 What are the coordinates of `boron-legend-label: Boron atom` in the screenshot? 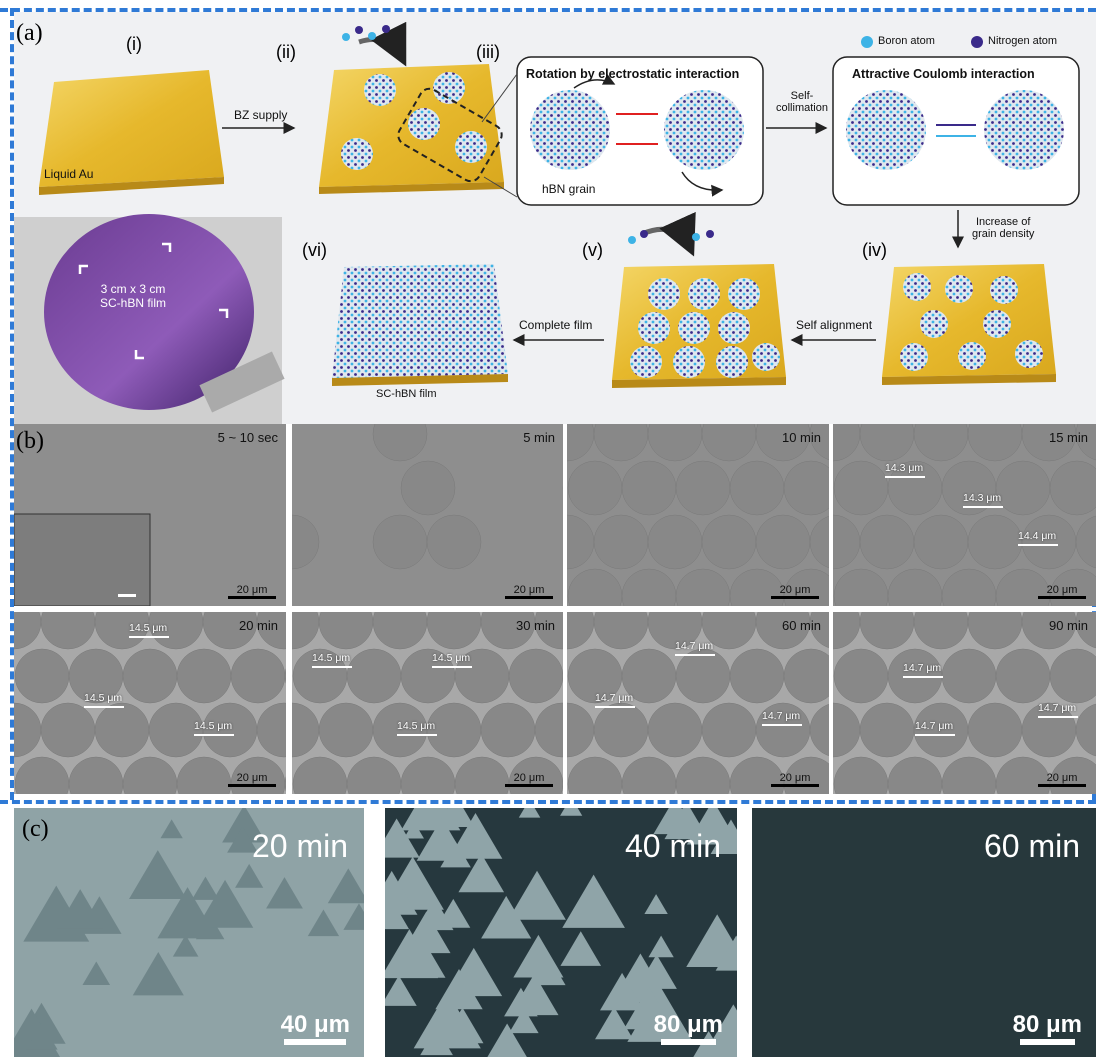 It's located at (906, 41).